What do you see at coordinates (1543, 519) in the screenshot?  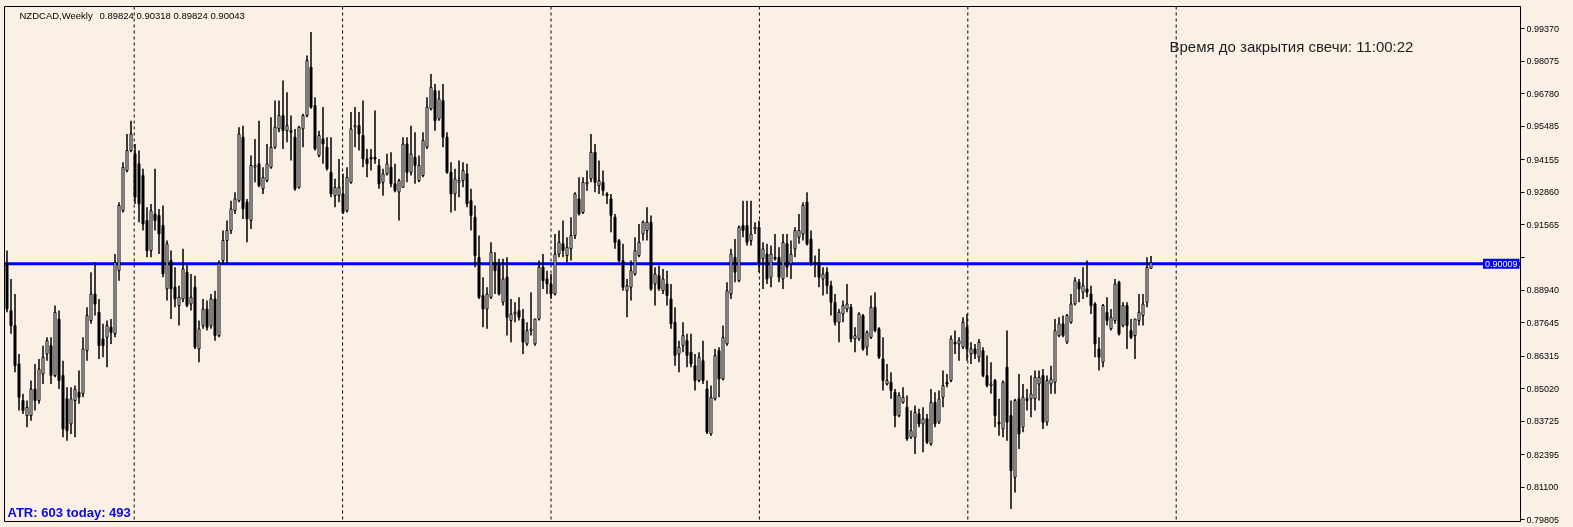 I see `y-tick-label: 0.79805` at bounding box center [1543, 519].